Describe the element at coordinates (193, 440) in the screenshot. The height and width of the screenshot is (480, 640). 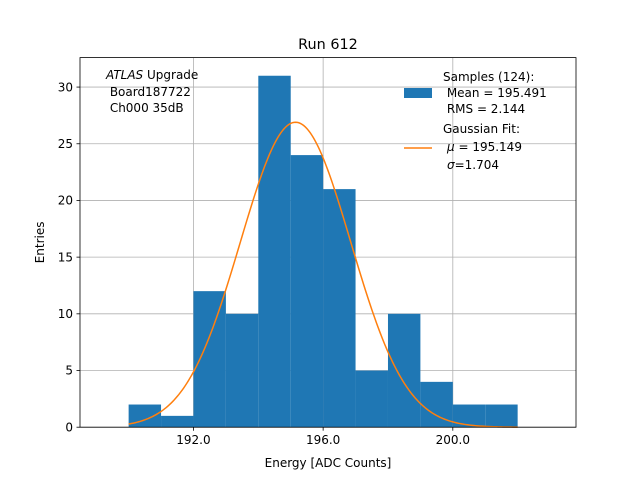
I see `x-tick-label: 192.0` at that location.